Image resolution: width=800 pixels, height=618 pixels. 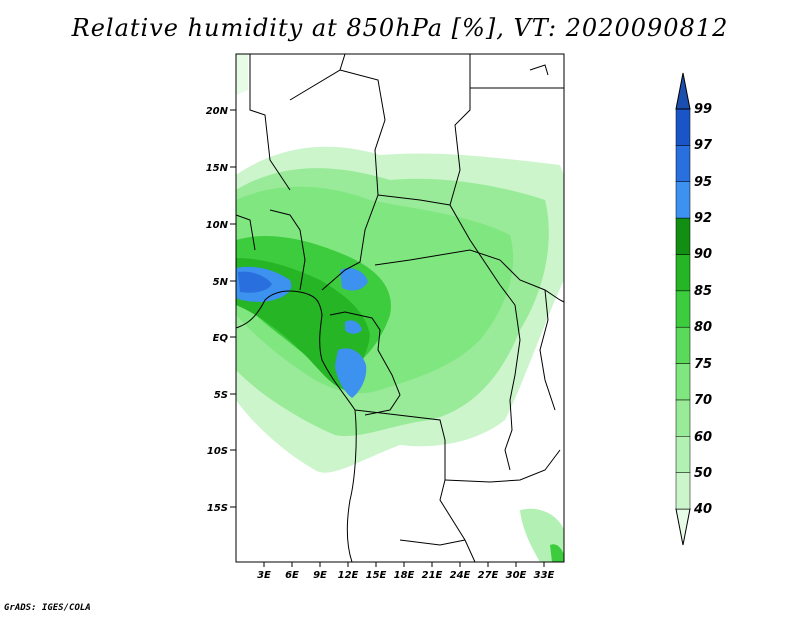 What do you see at coordinates (703, 291) in the screenshot?
I see `colorbar-label: 85` at bounding box center [703, 291].